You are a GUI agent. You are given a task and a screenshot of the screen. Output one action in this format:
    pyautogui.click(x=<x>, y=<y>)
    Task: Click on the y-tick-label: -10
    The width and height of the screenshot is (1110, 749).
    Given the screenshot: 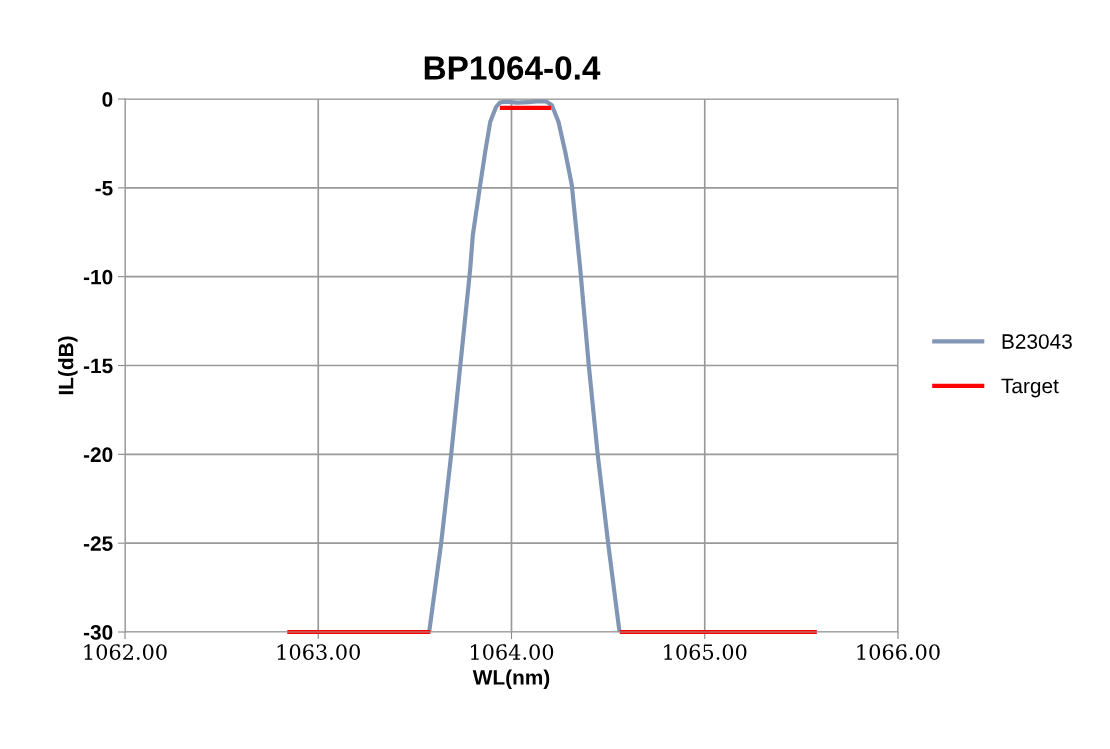 What is the action you would take?
    pyautogui.click(x=98, y=277)
    